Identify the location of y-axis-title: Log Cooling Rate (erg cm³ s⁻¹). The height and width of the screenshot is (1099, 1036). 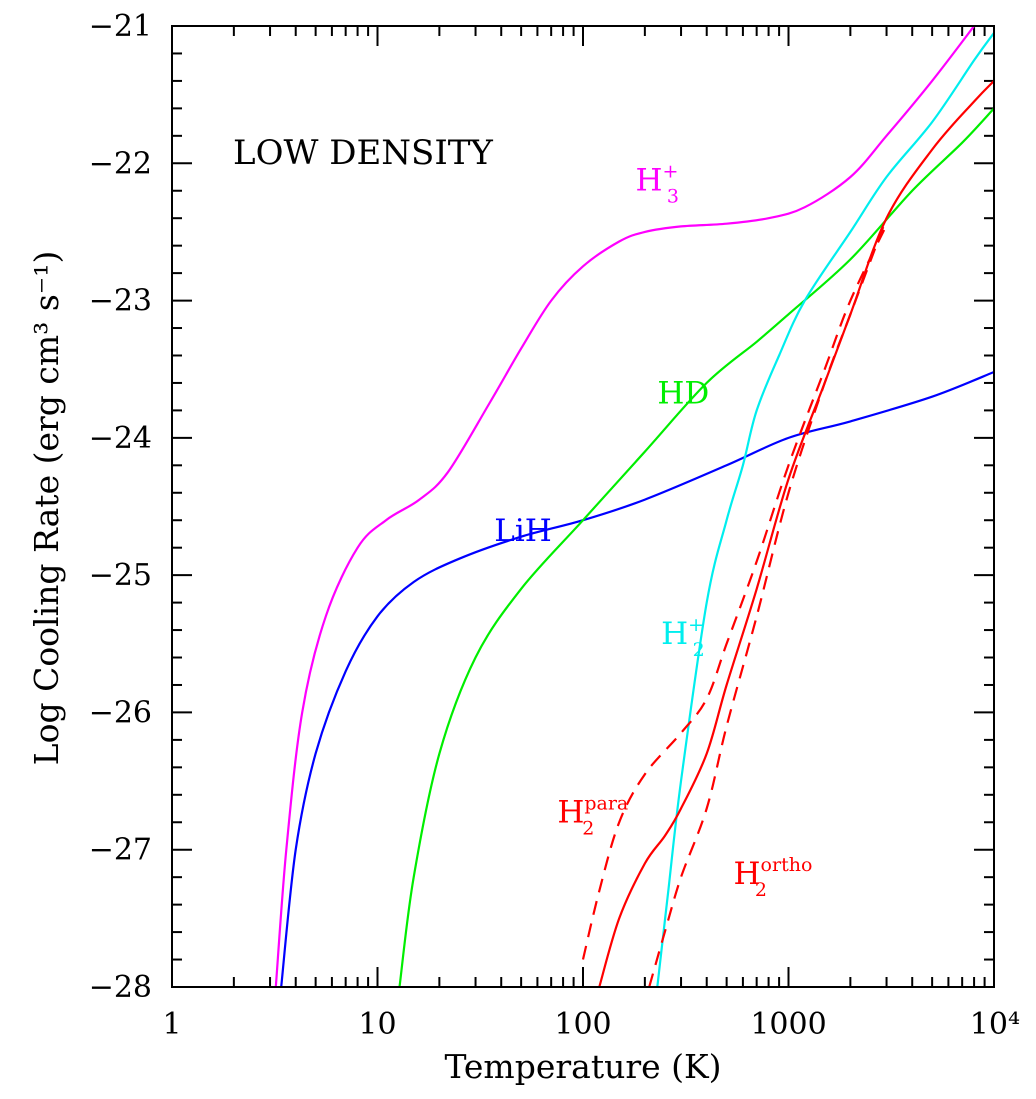
(46, 508).